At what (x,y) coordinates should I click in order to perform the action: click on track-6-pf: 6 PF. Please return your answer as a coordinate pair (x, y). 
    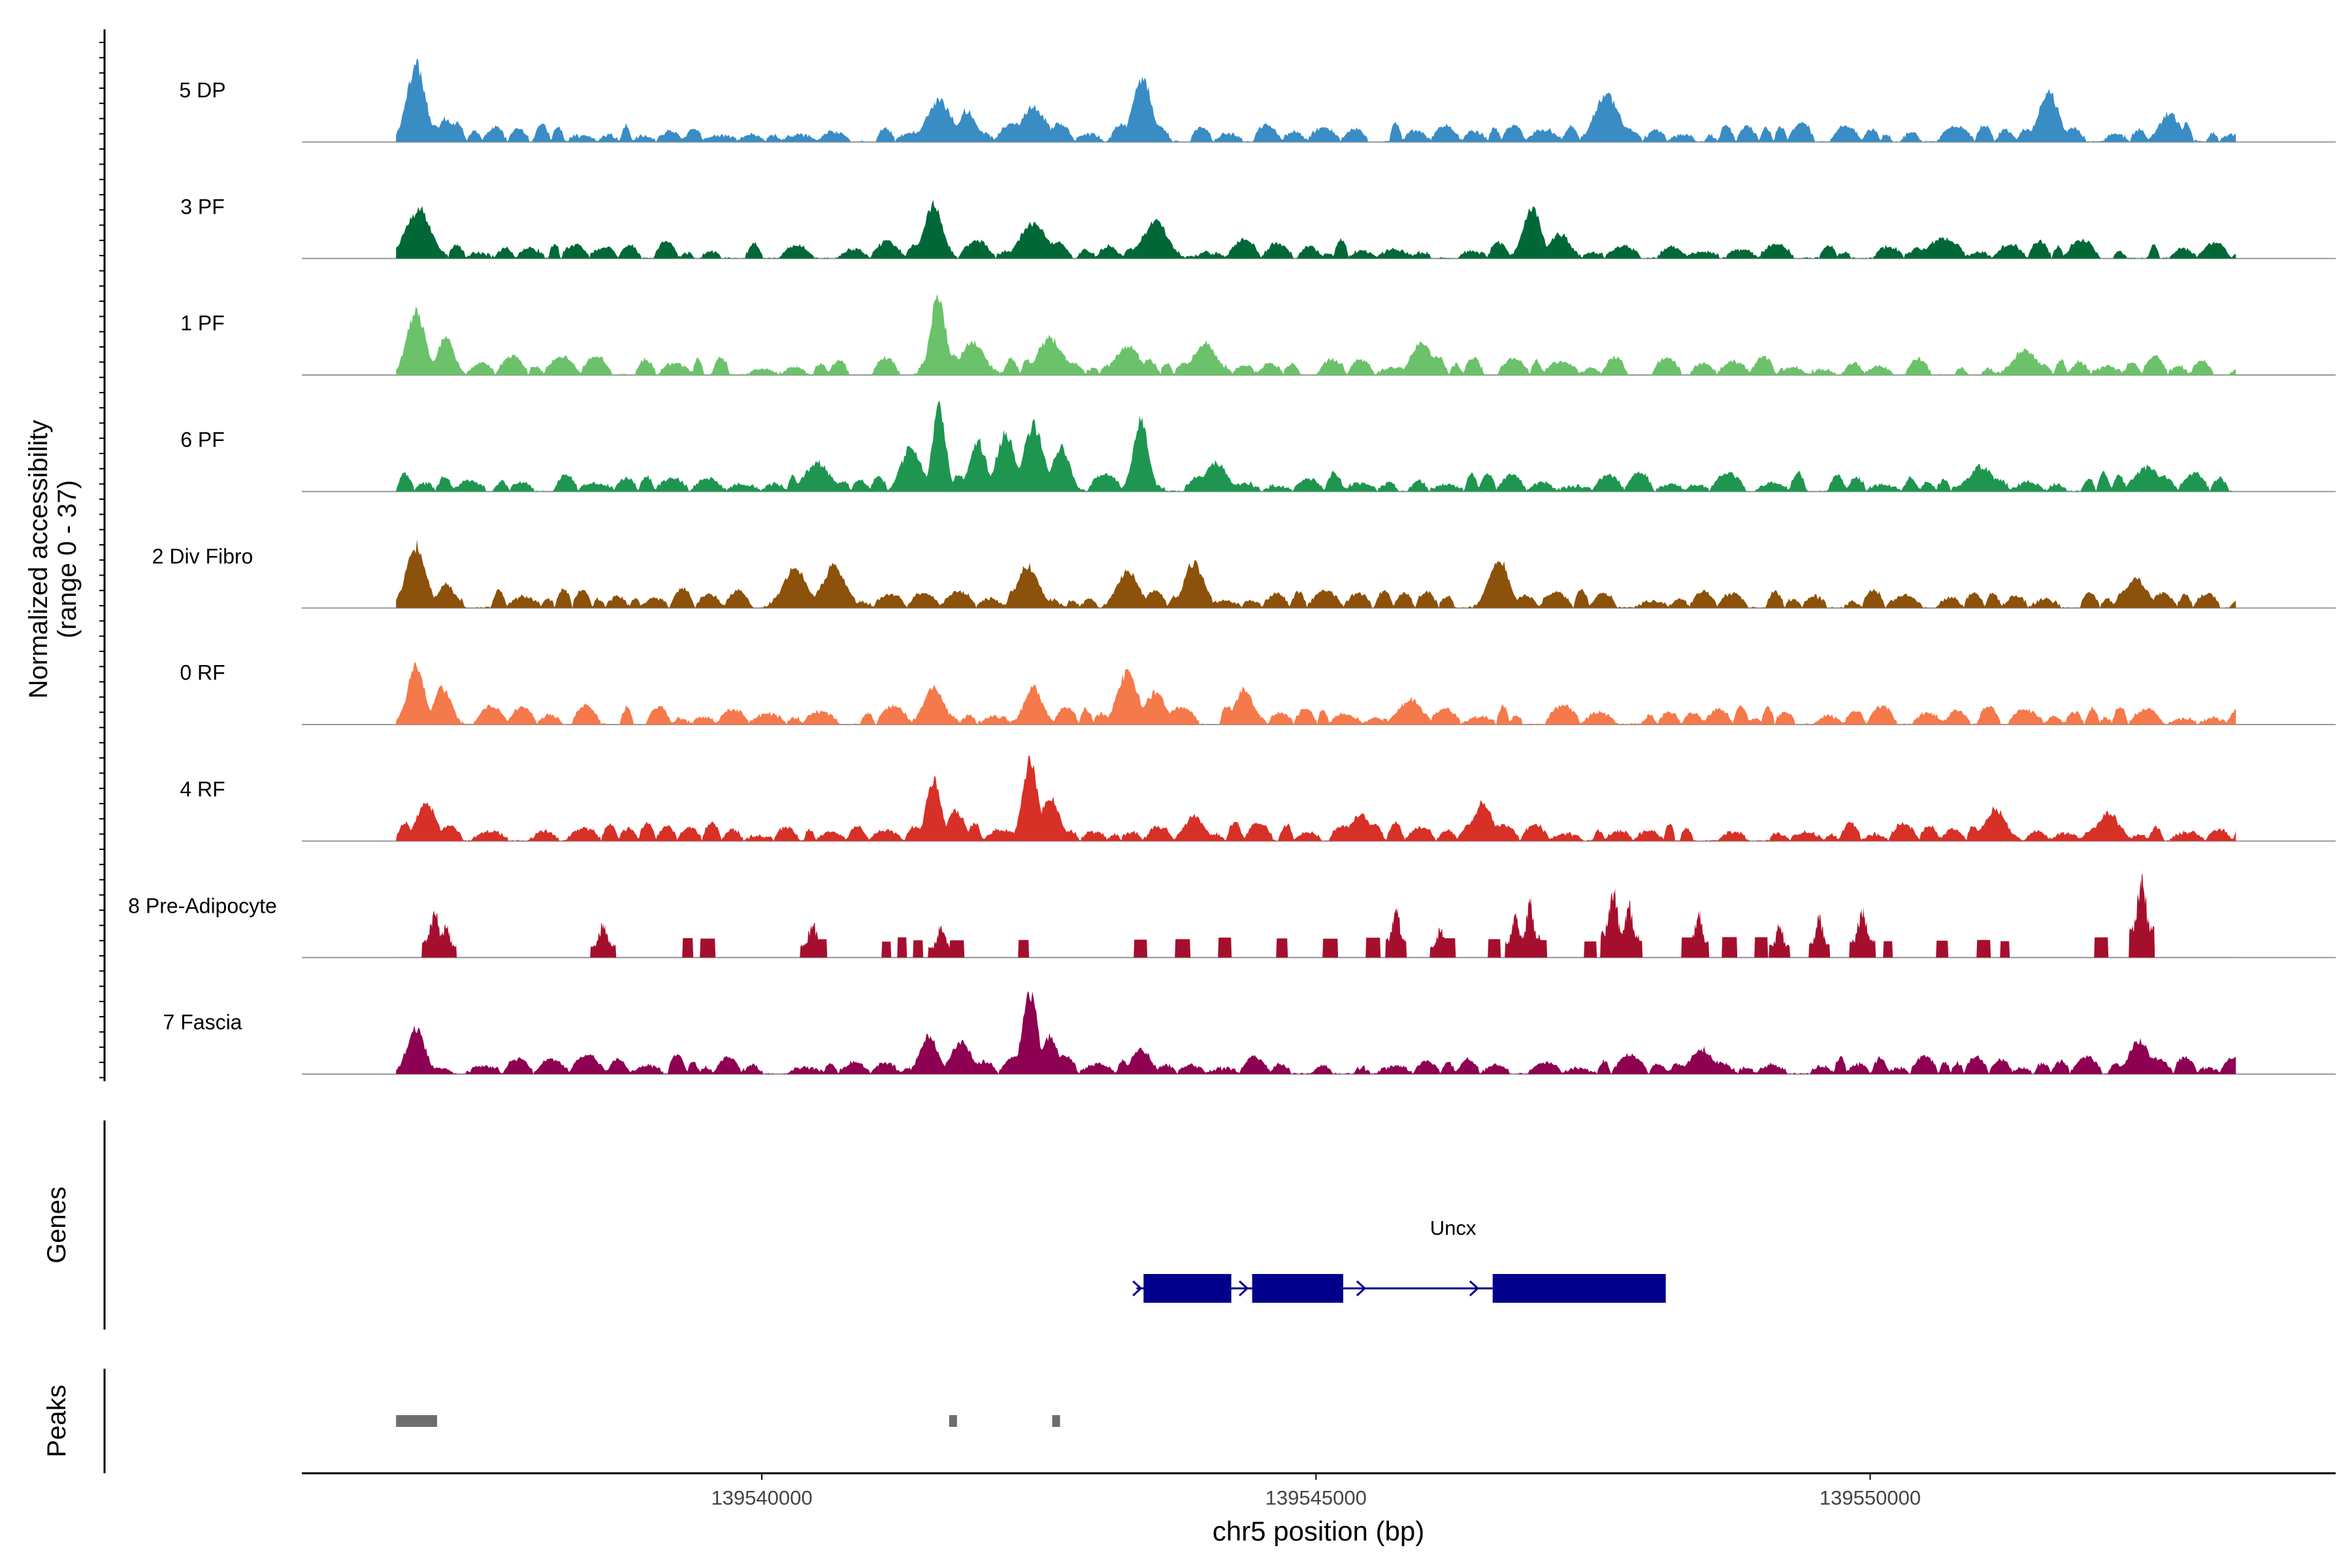
    Looking at the image, I should click on (1258, 446).